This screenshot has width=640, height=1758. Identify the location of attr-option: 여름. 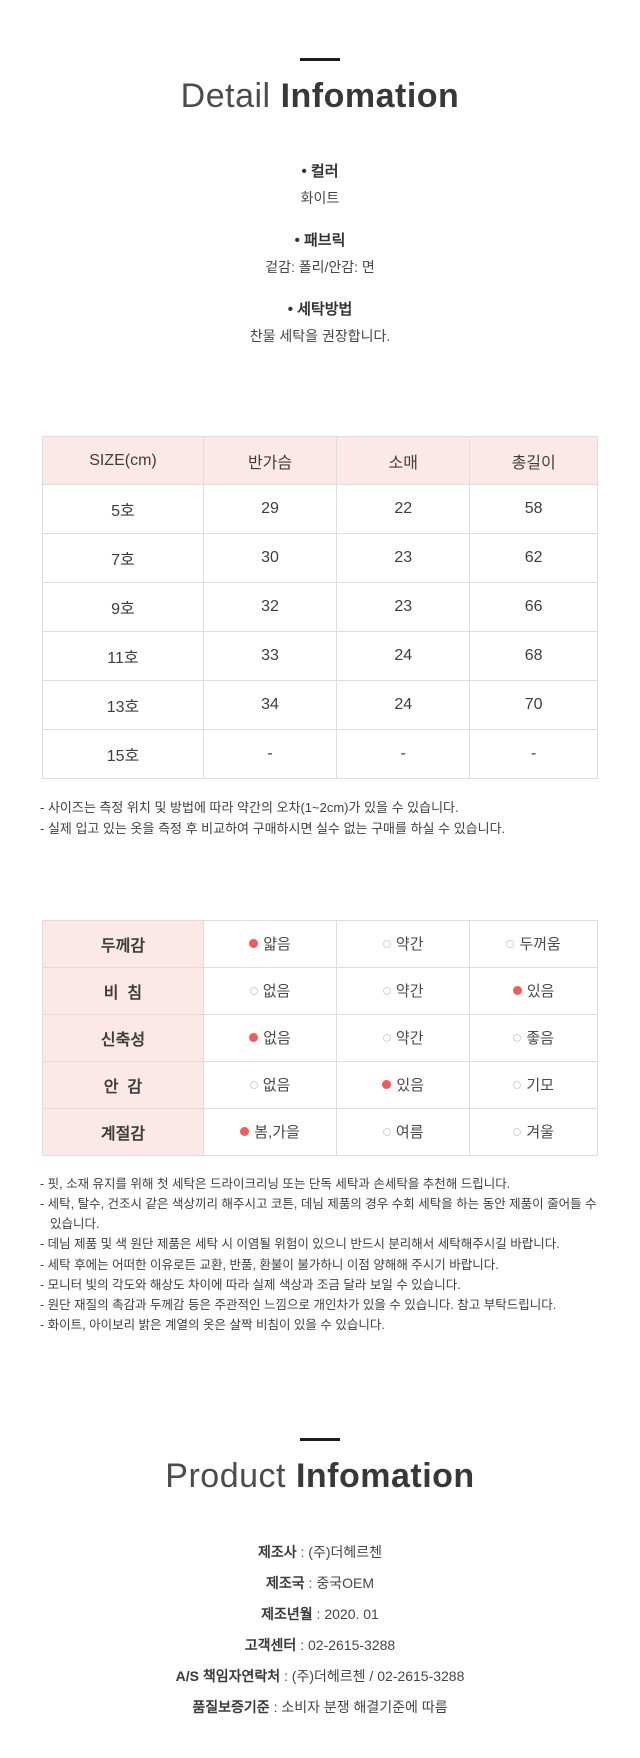
(403, 1131).